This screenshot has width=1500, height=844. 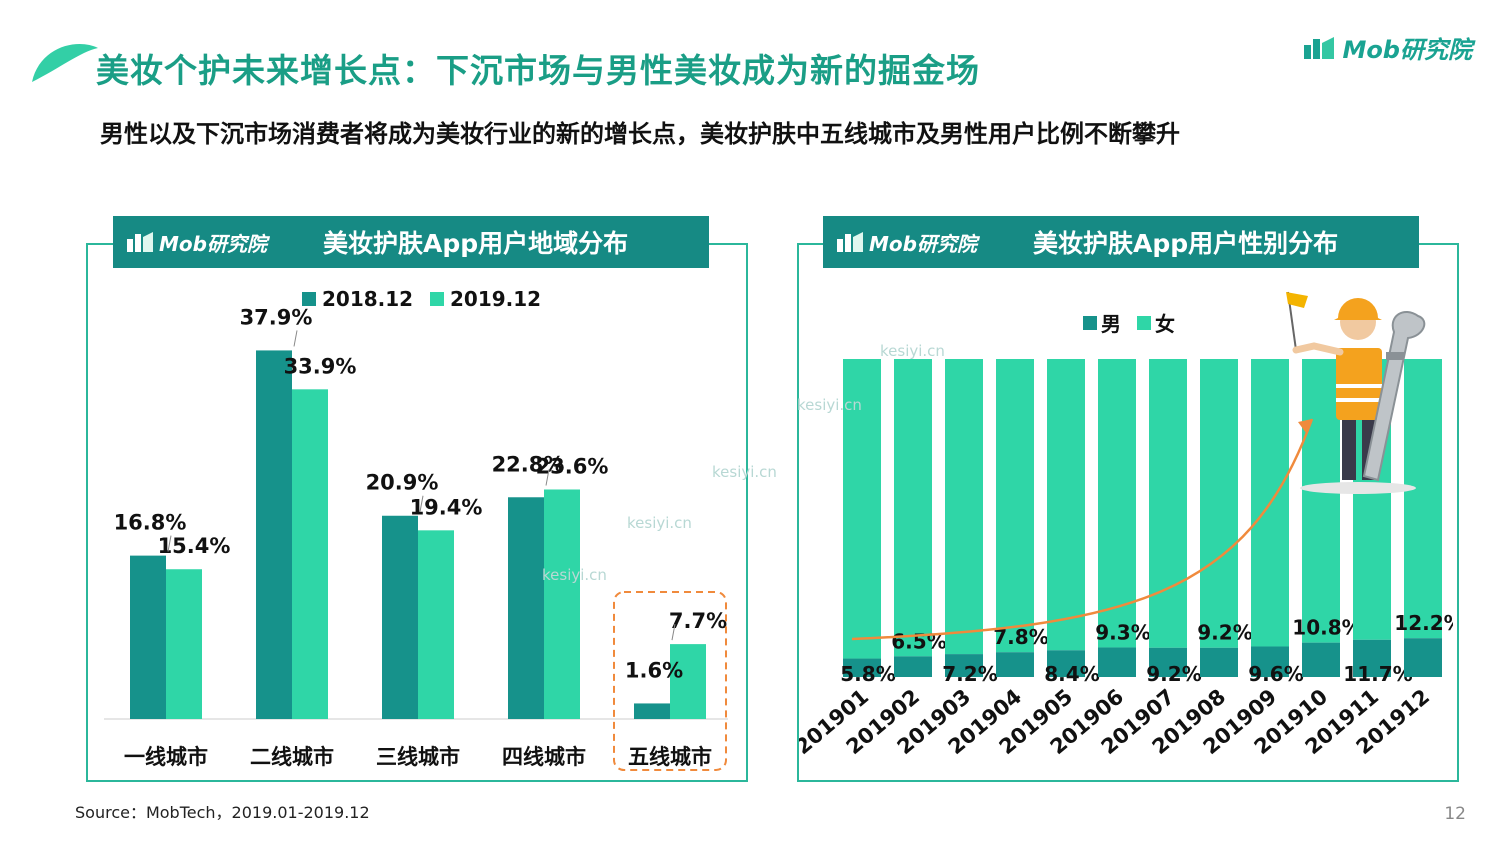 What do you see at coordinates (367, 299) in the screenshot?
I see `legend-label-2018: 2018.12` at bounding box center [367, 299].